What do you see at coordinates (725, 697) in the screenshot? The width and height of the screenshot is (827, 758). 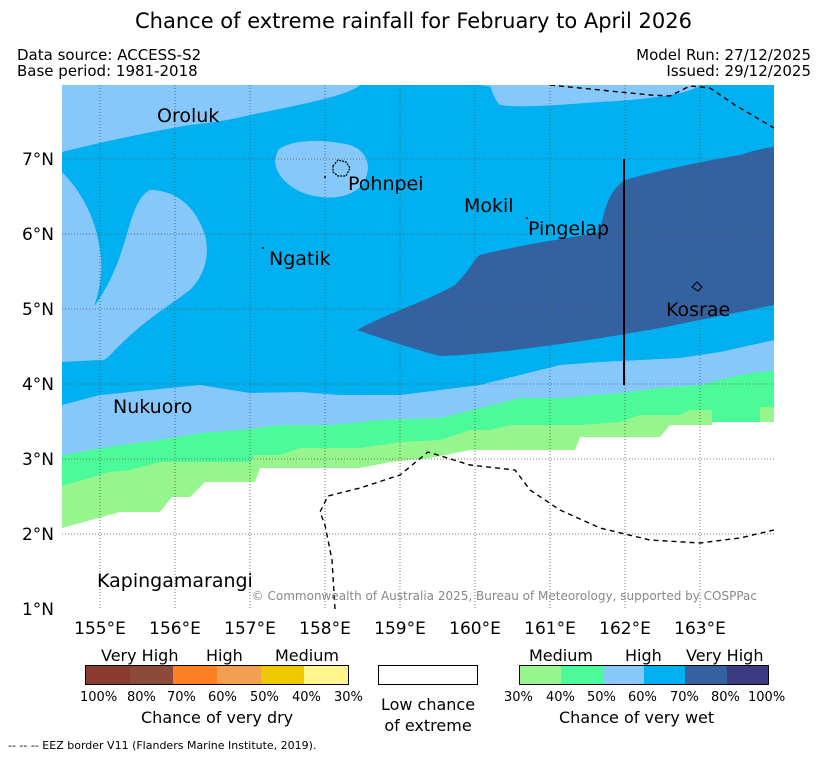 I see `wet-tick: 80%` at bounding box center [725, 697].